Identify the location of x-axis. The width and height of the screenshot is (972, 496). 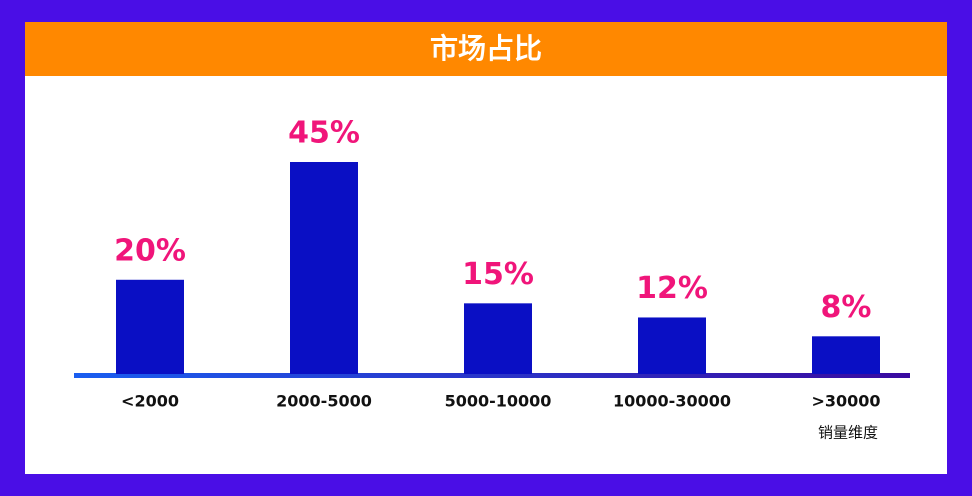
(492, 375).